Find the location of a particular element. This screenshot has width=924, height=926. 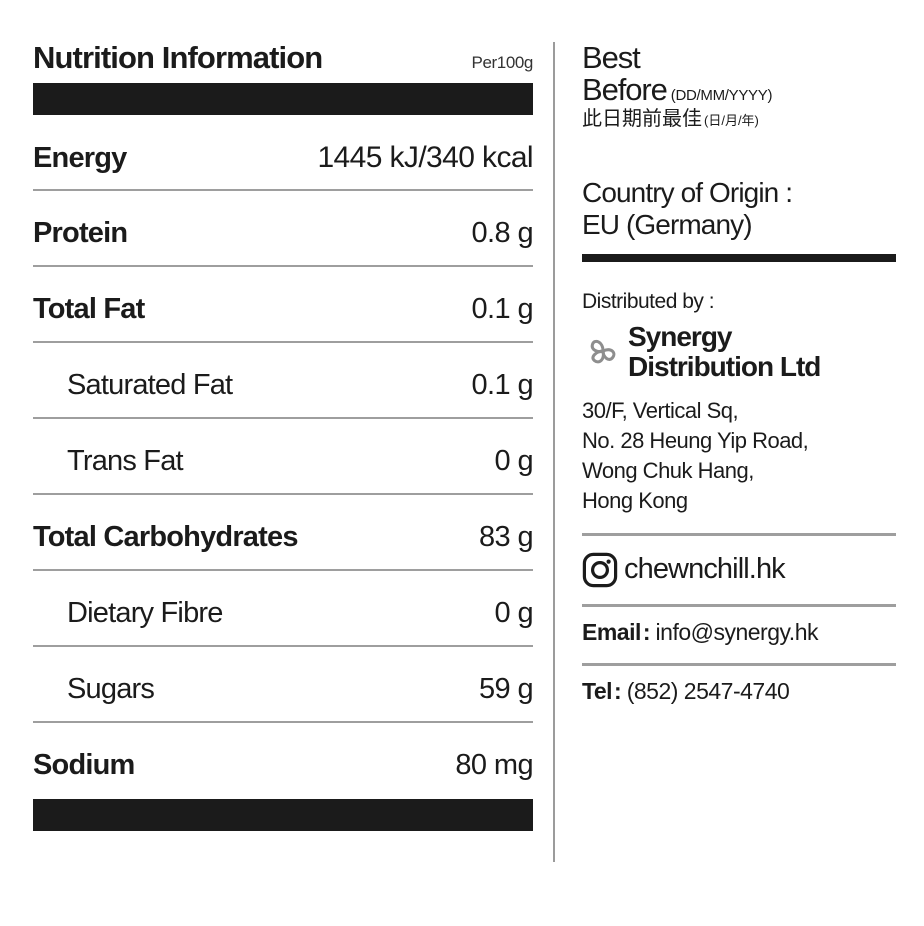

tel-row: Tel : (852) 2547-4740 is located at coordinates (739, 694).